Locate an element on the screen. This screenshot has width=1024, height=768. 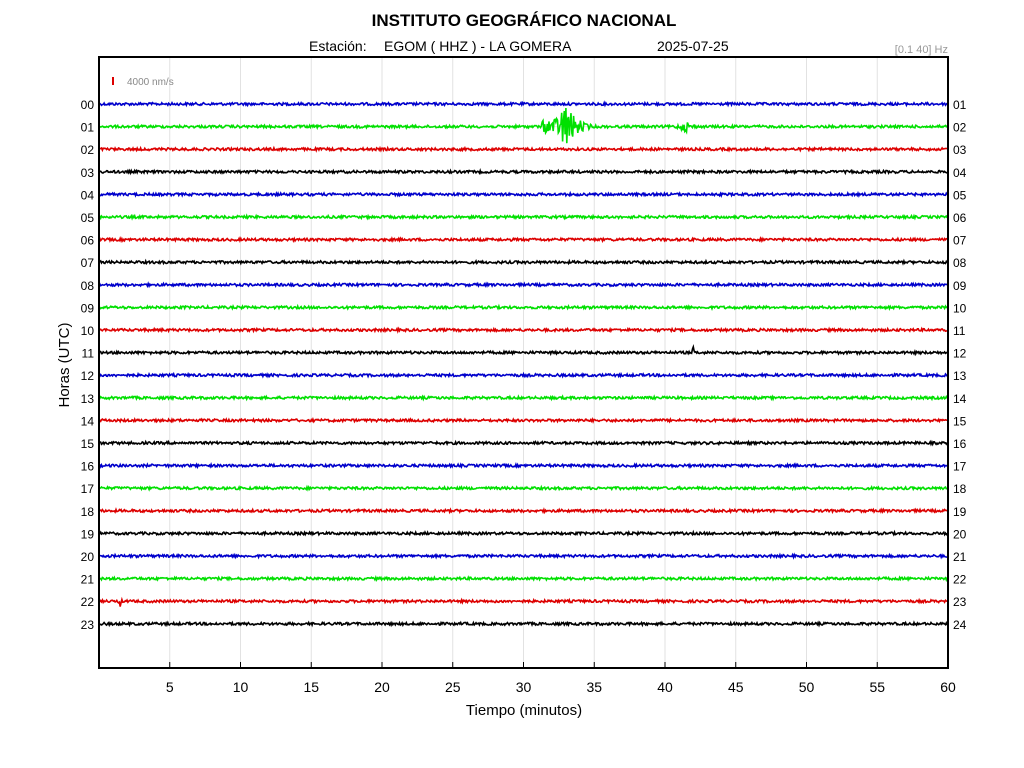
hour-label-right: 16 is located at coordinates (960, 444).